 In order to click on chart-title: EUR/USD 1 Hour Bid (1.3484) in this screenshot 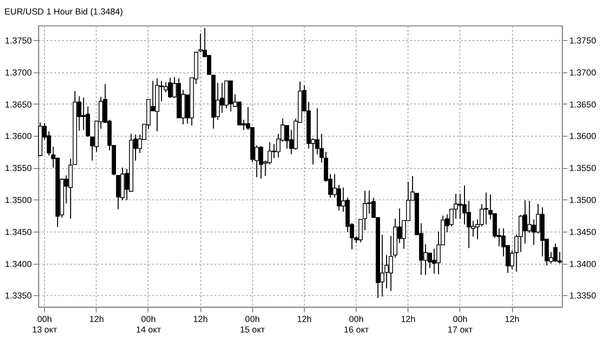, I will do `click(64, 11)`.